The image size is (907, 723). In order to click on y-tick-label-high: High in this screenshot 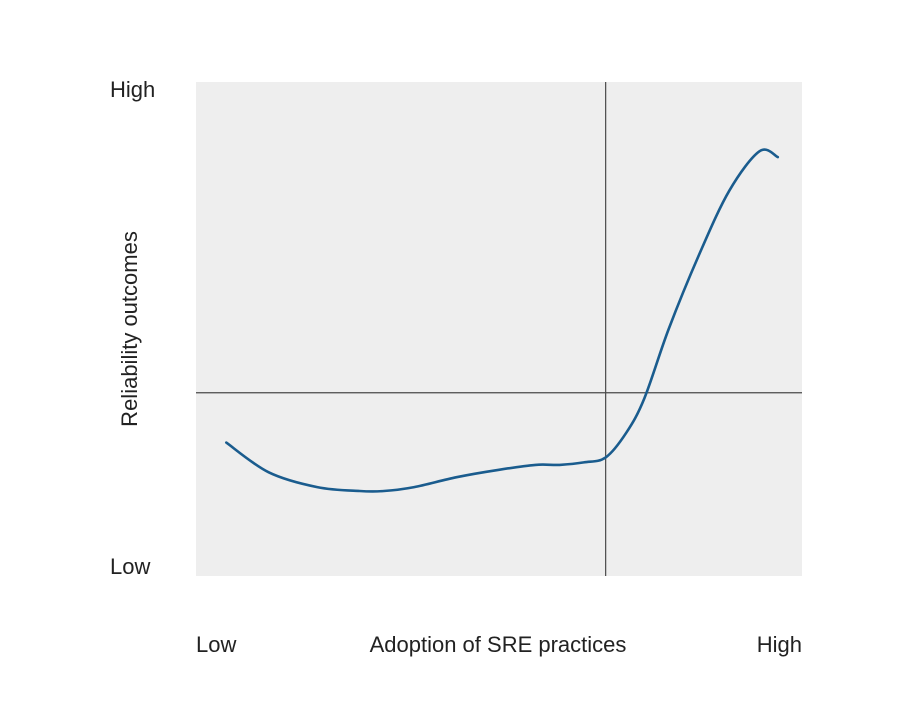, I will do `click(132, 89)`.